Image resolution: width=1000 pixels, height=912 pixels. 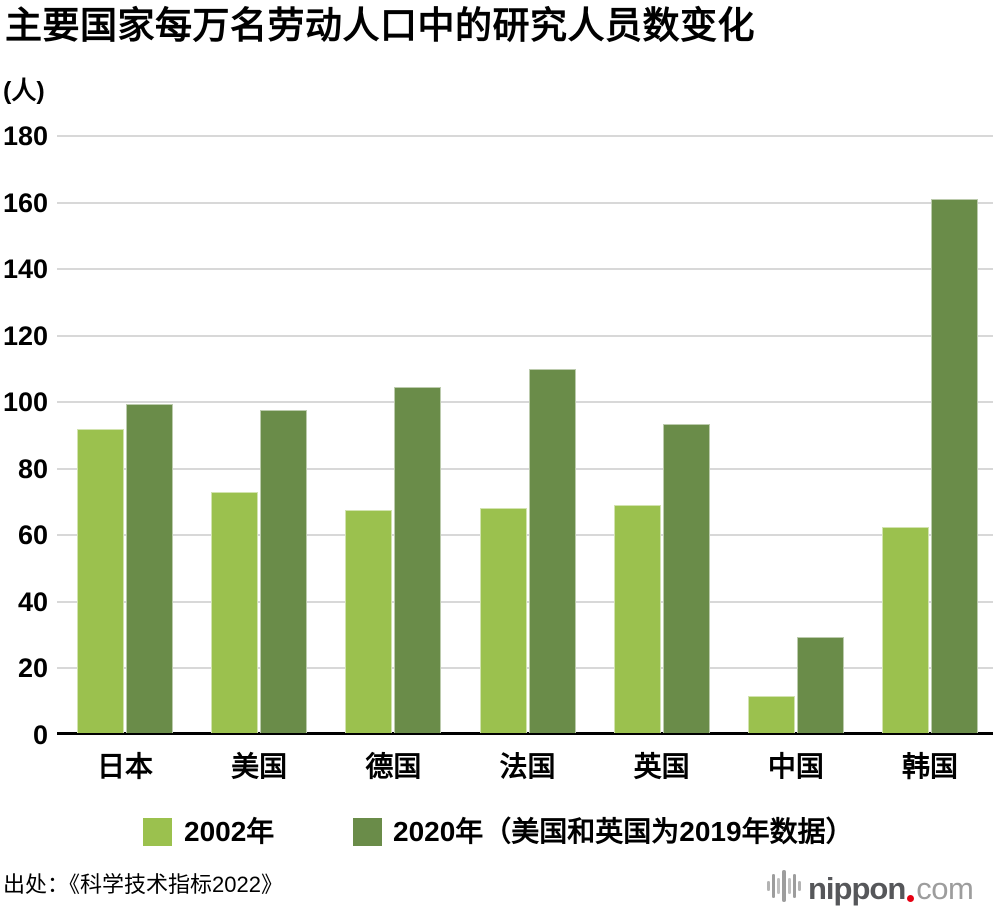 I want to click on bar-2002年-group4, so click(x=637, y=619).